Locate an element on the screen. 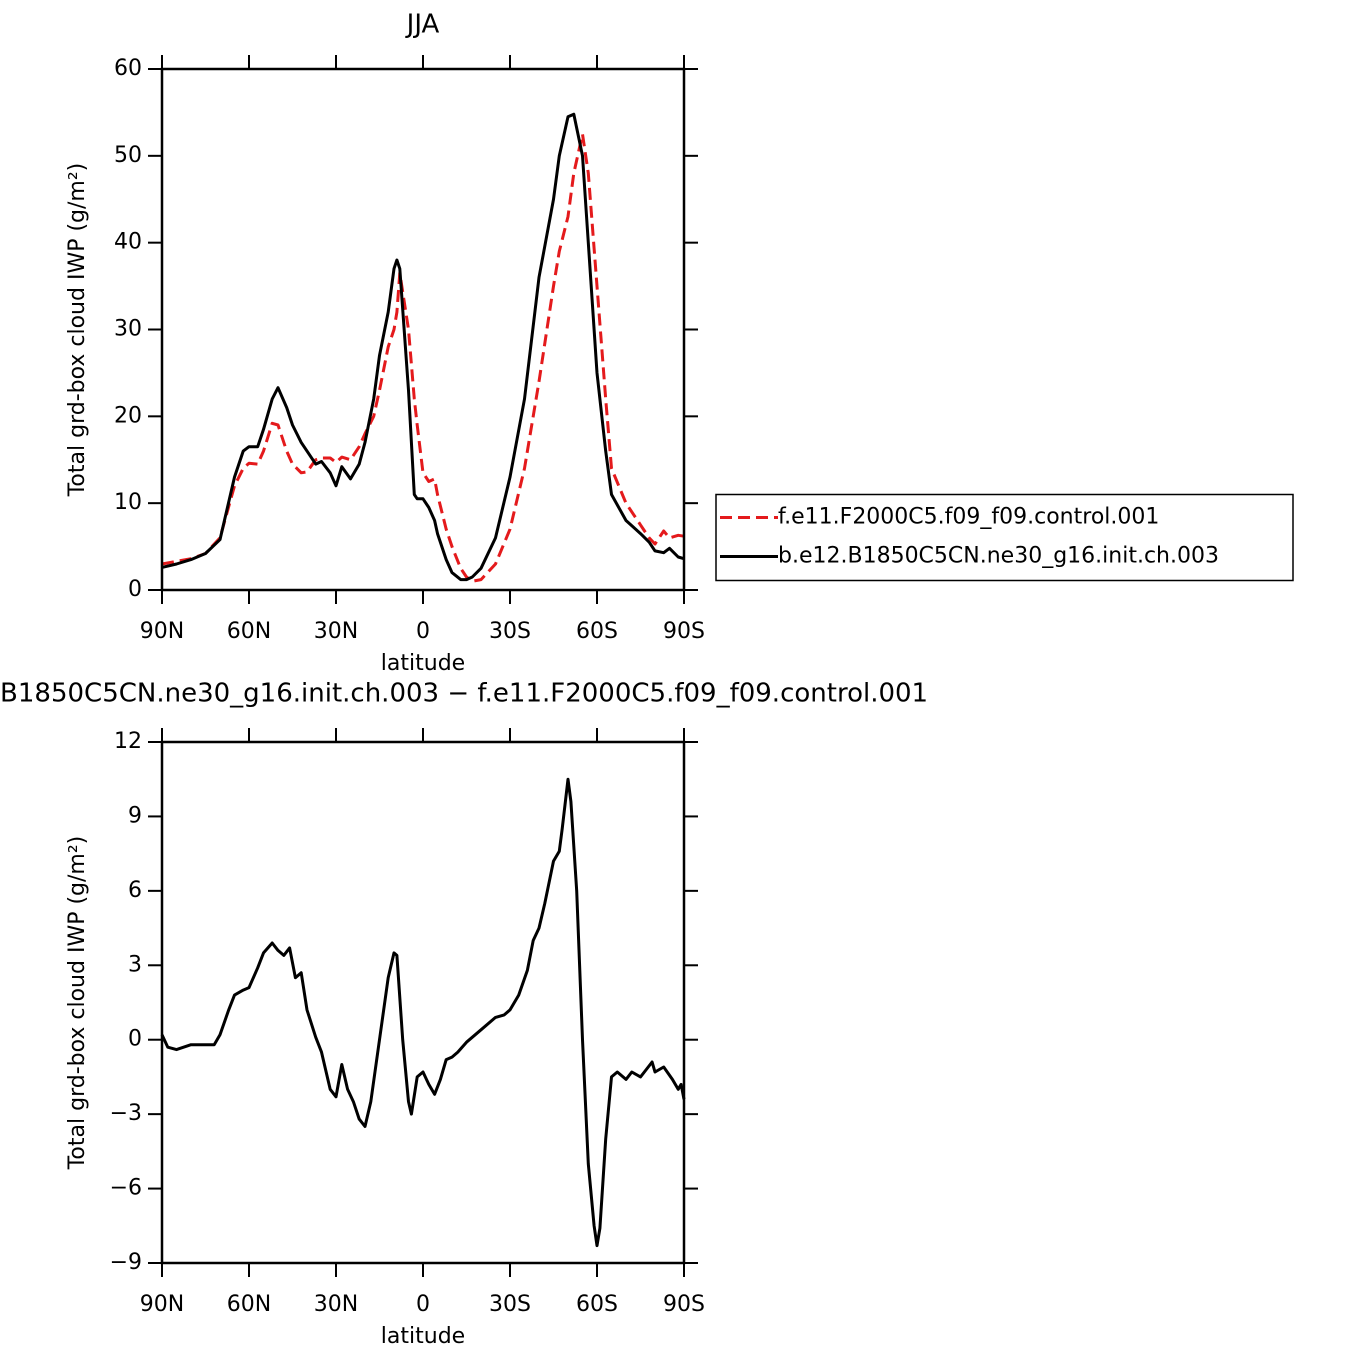 The image size is (1358, 1358). y-tick-label: 10 is located at coordinates (128, 502).